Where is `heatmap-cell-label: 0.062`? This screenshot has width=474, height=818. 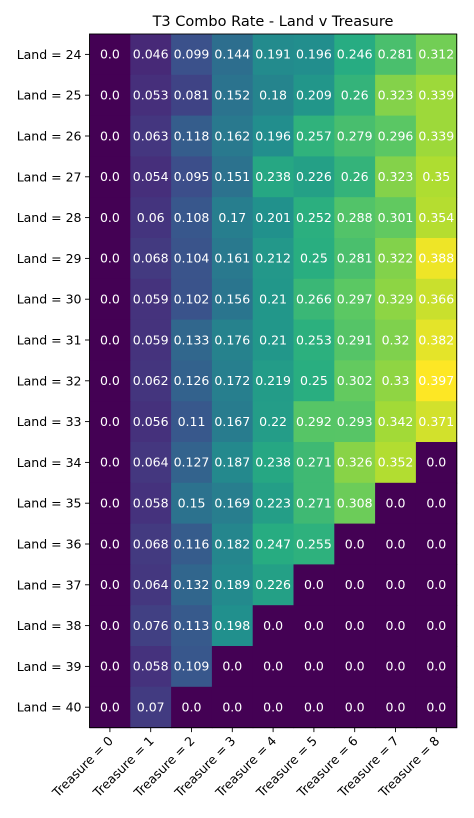 heatmap-cell-label: 0.062 is located at coordinates (151, 380).